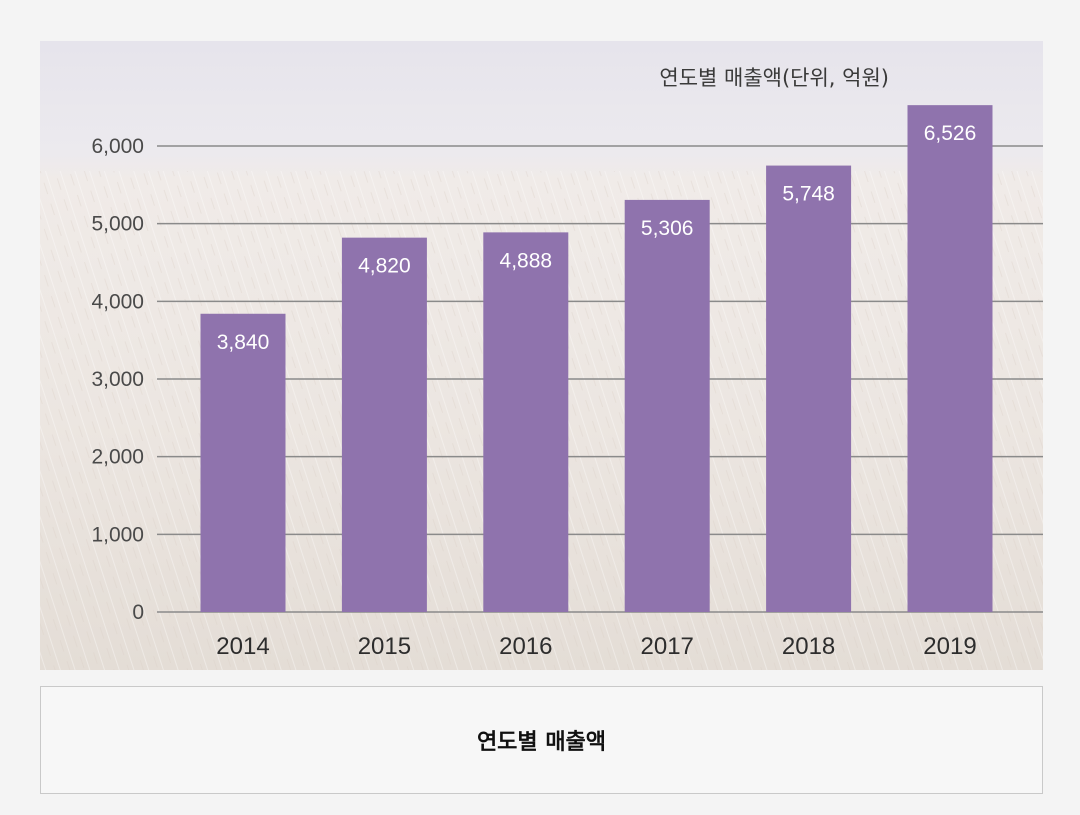 This screenshot has width=1080, height=815. I want to click on y-tick-label: 2,000, so click(117, 457).